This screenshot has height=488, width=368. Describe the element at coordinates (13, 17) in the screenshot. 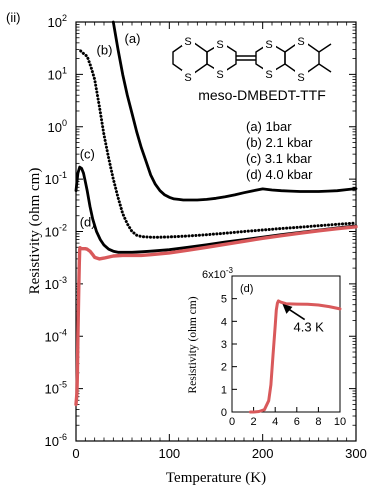

I see `panel-label: (ii)` at that location.